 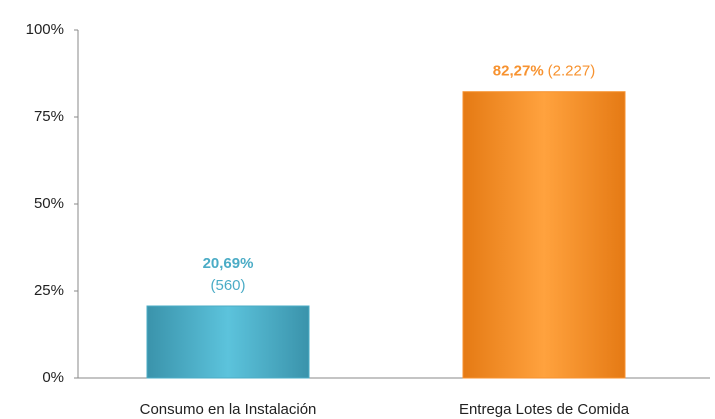 I want to click on y-tick-label: 75%, so click(x=49, y=116).